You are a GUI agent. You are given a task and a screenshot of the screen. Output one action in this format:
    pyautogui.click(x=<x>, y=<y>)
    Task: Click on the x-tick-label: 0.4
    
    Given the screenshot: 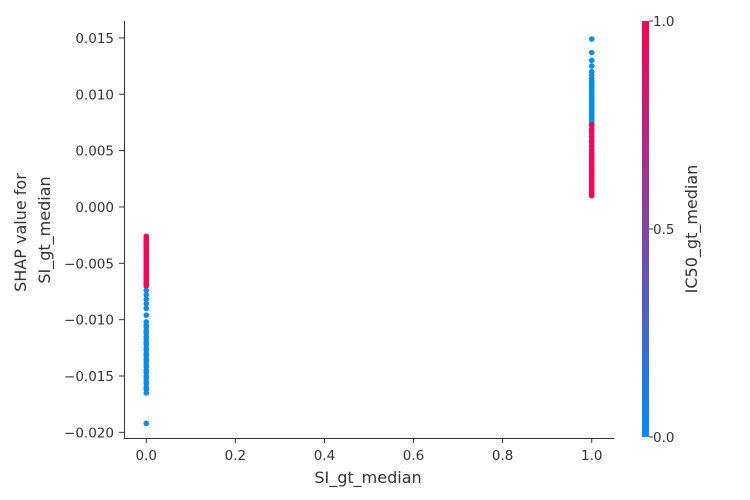 What is the action you would take?
    pyautogui.click(x=324, y=456)
    